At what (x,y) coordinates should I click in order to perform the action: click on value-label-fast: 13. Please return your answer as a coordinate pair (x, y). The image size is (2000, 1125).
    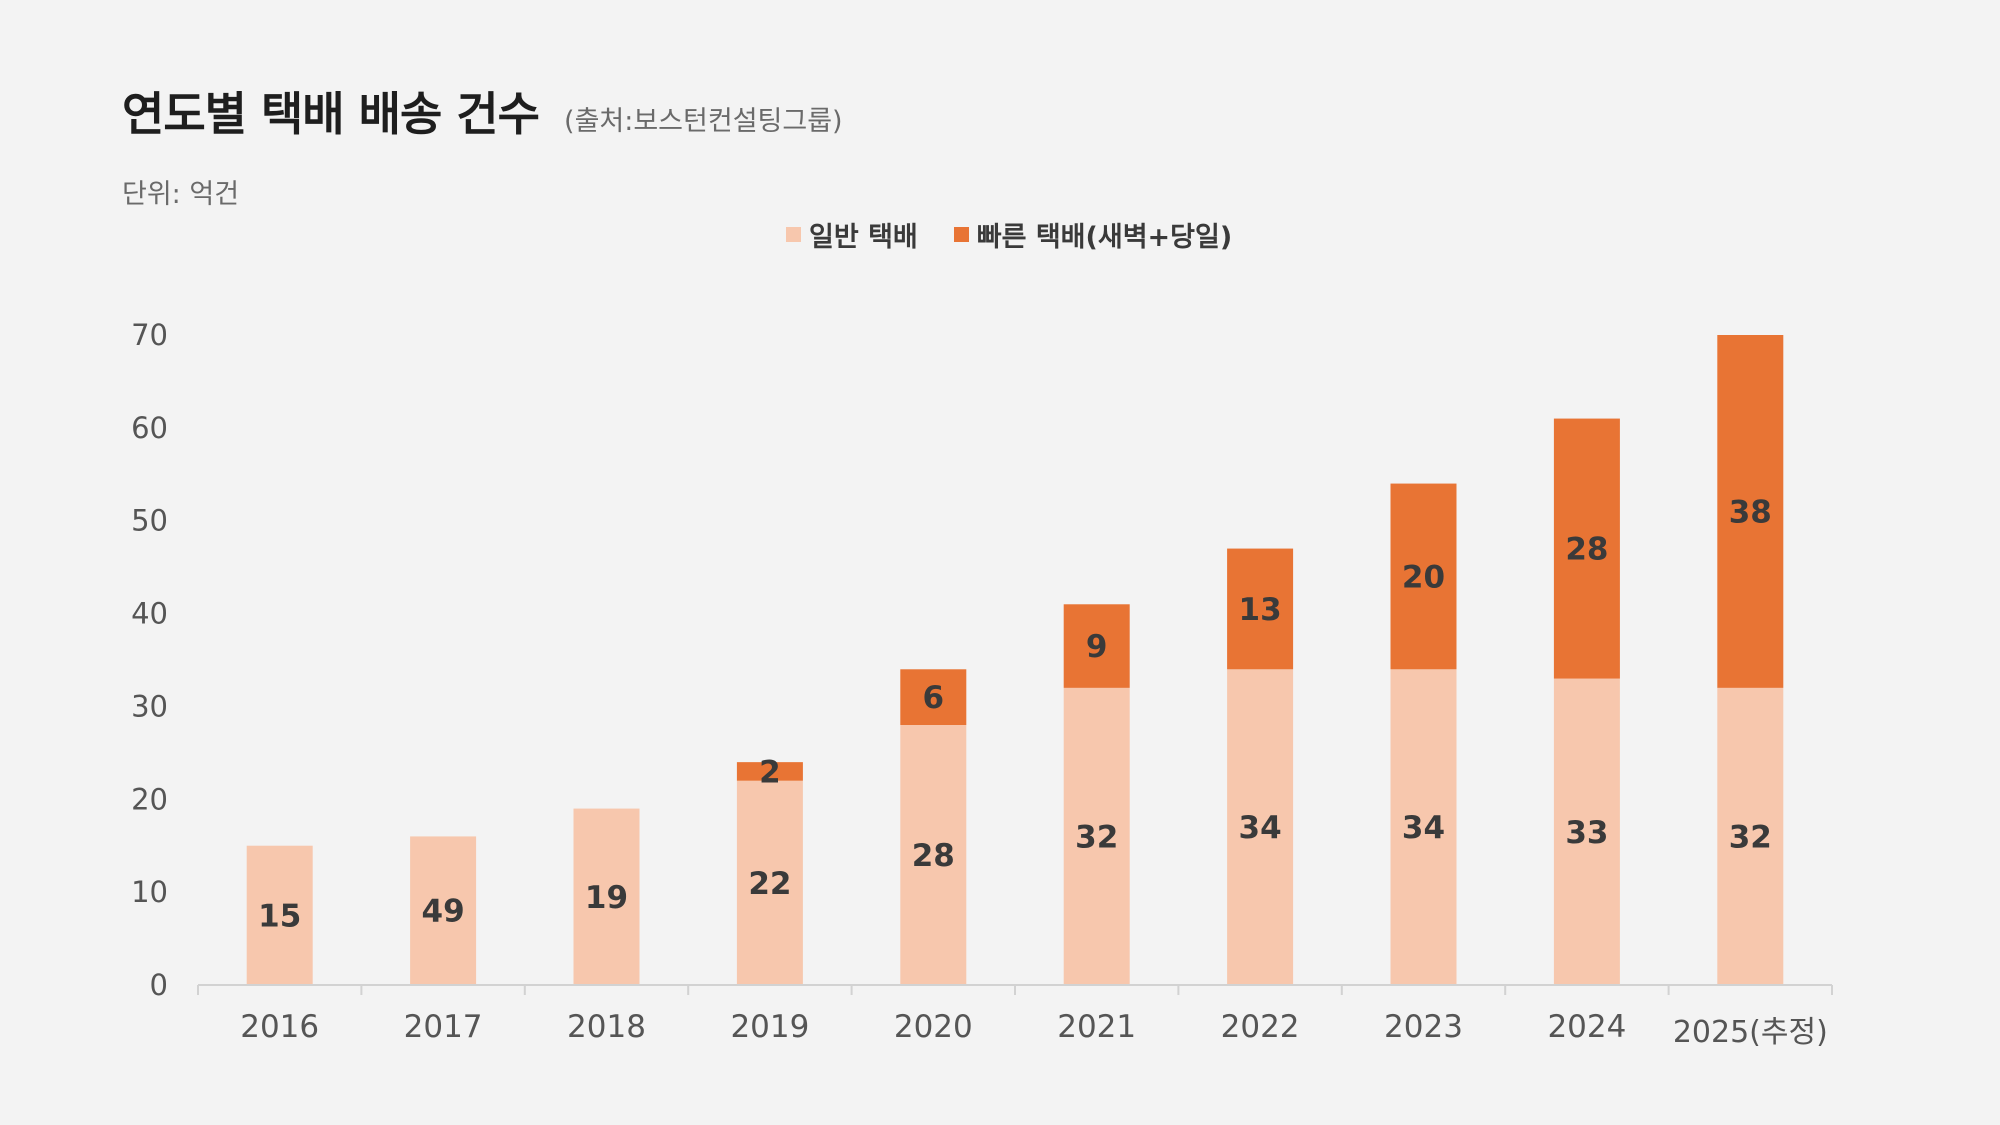
    Looking at the image, I should click on (1260, 610).